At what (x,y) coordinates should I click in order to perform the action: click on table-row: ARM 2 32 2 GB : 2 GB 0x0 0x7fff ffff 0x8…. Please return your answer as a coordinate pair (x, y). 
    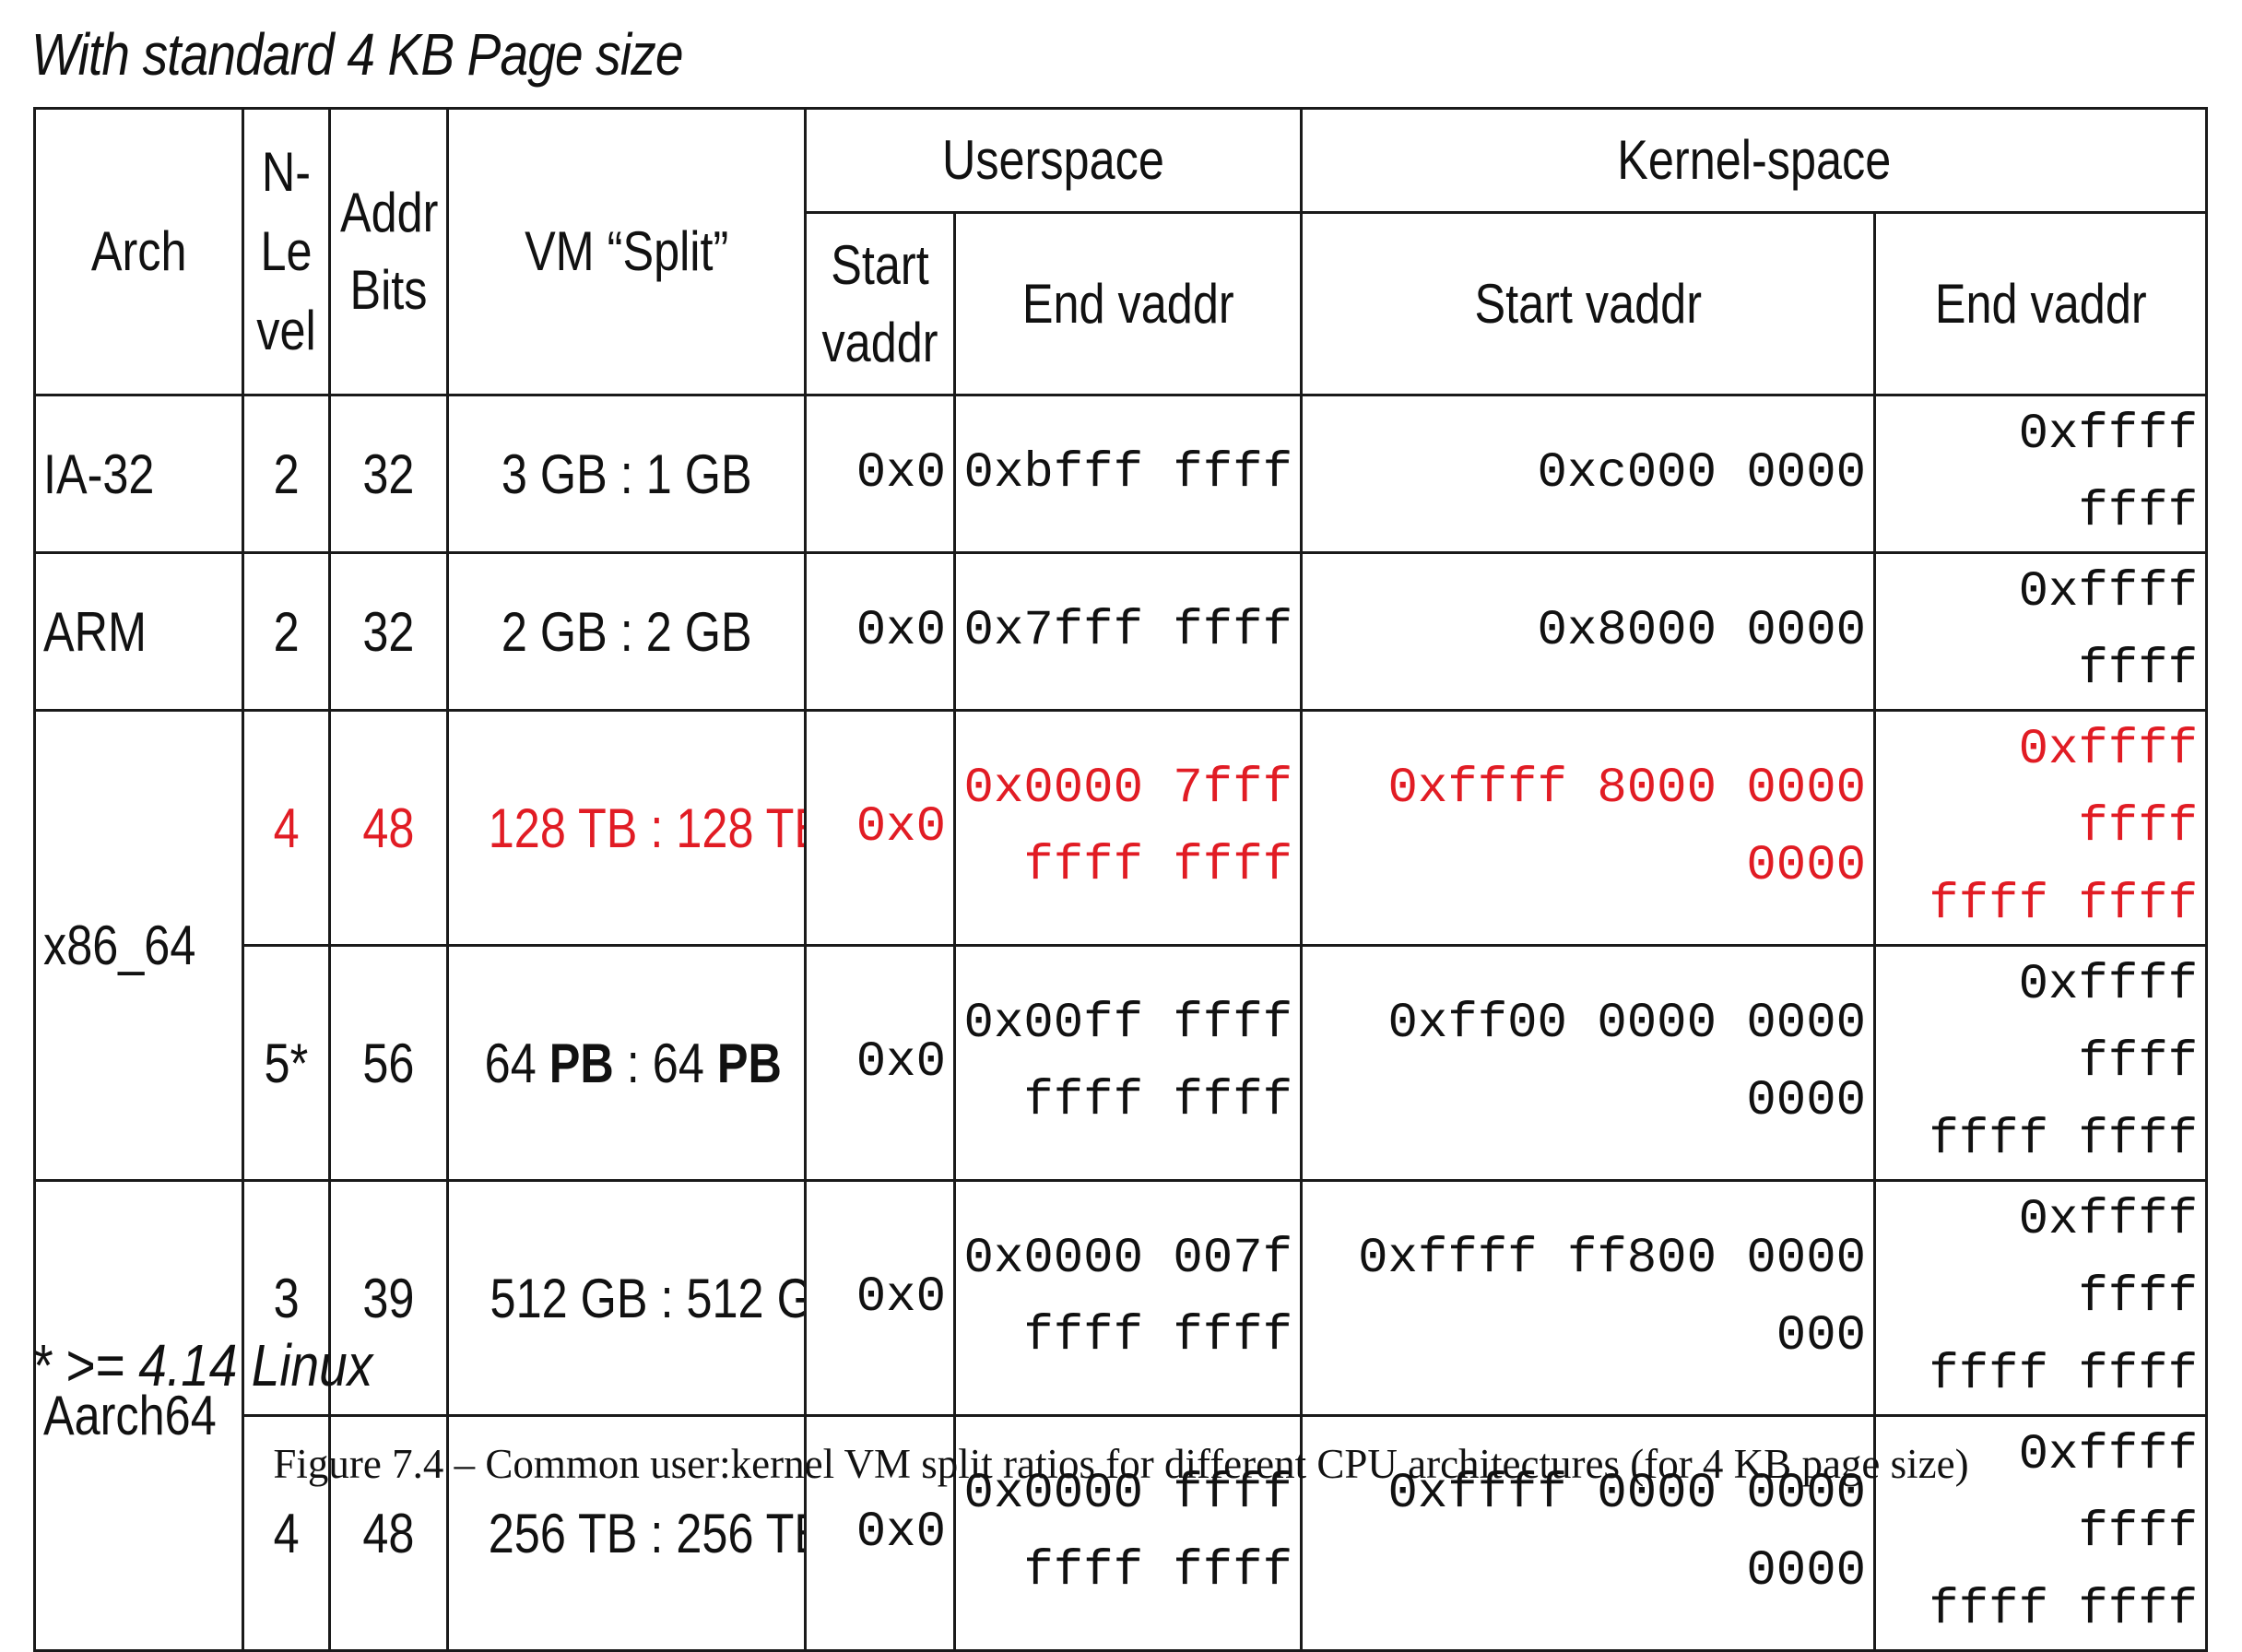
    Looking at the image, I should click on (1121, 631).